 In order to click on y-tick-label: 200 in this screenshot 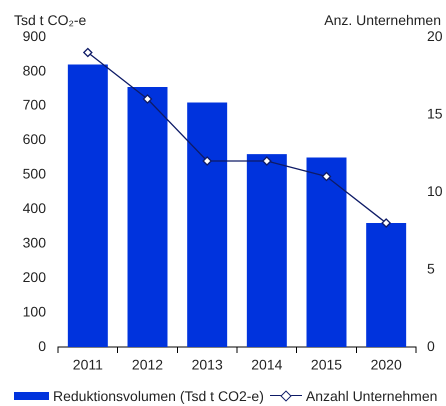, I will do `click(34, 276)`.